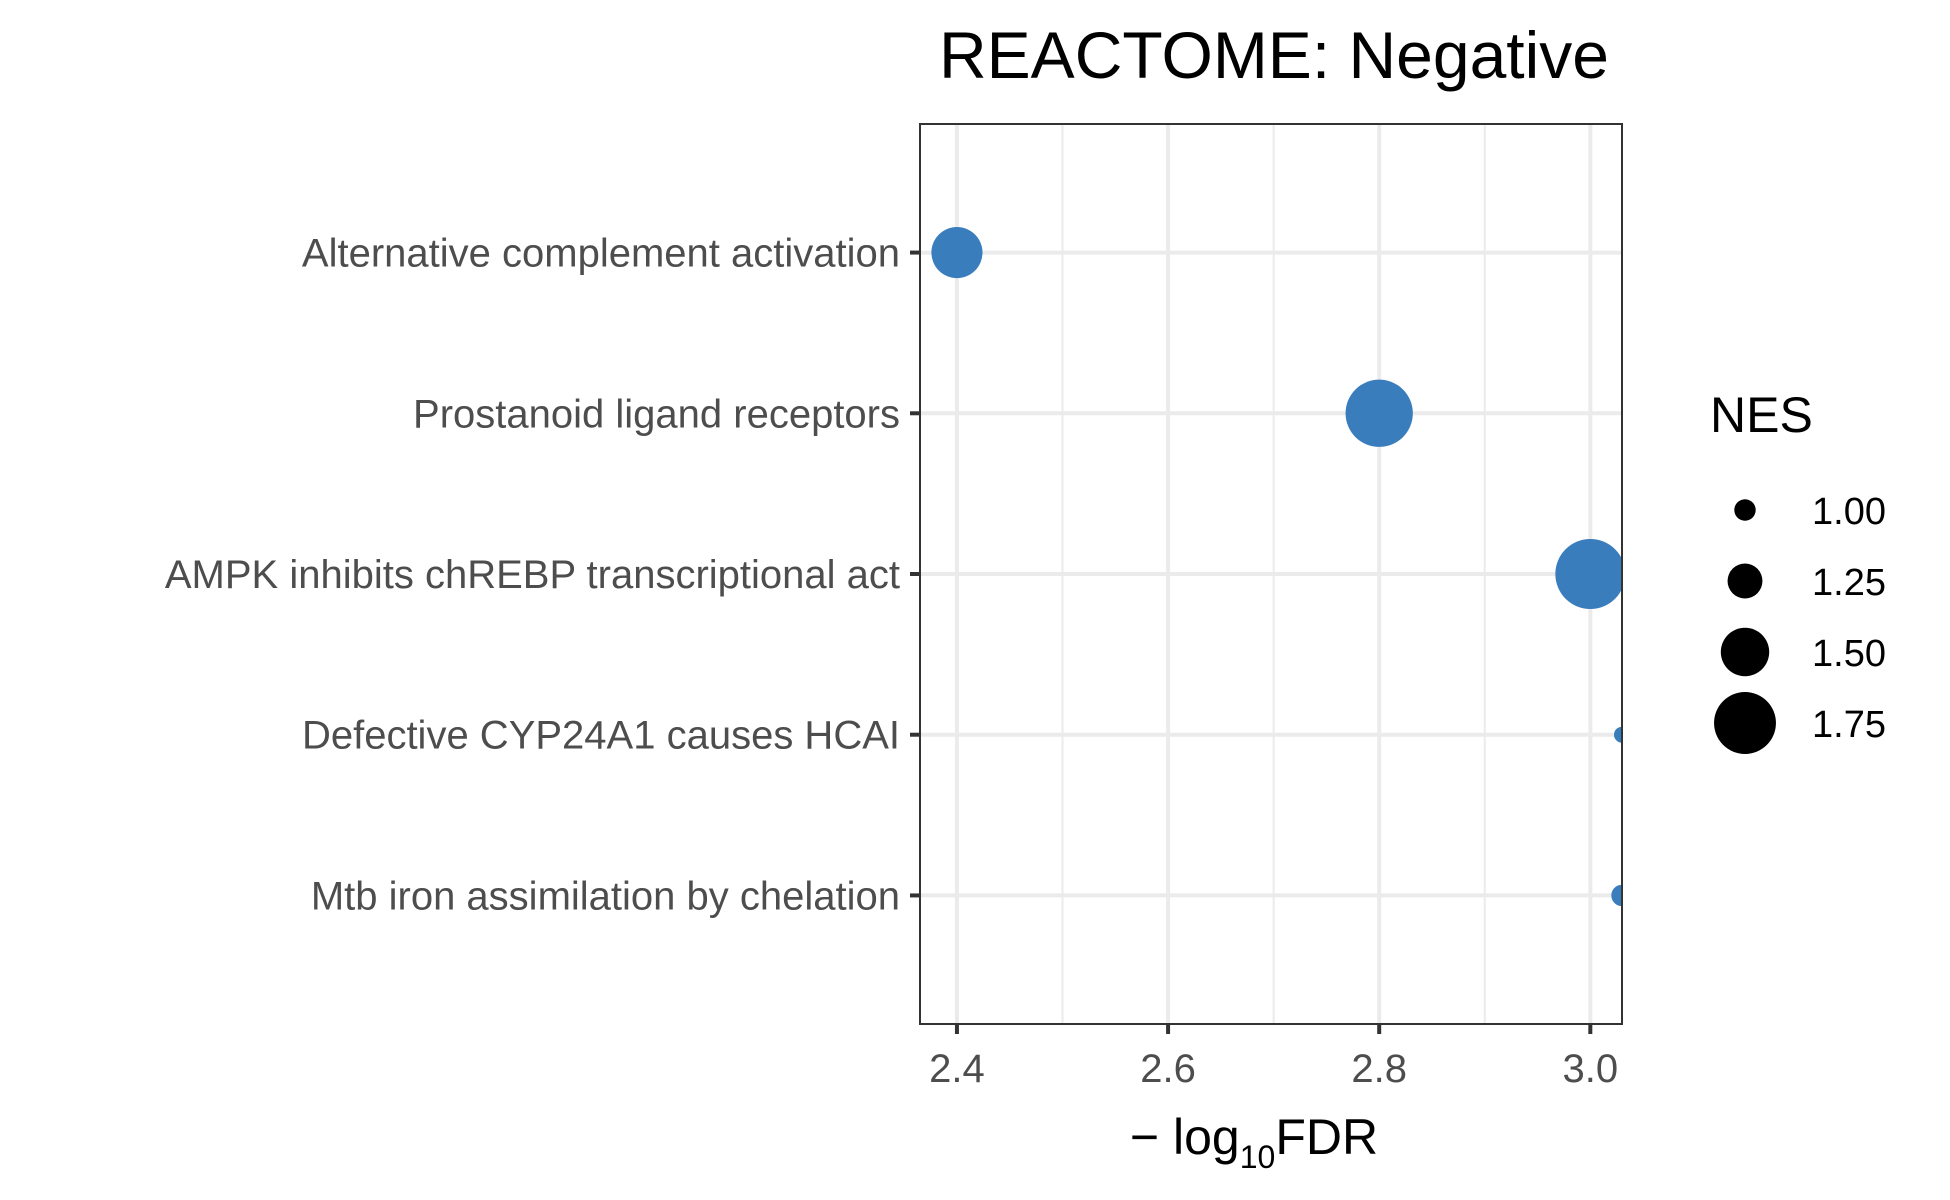 Image resolution: width=1950 pixels, height=1200 pixels. Describe the element at coordinates (1849, 725) in the screenshot. I see `legend-label: 1.75` at that location.